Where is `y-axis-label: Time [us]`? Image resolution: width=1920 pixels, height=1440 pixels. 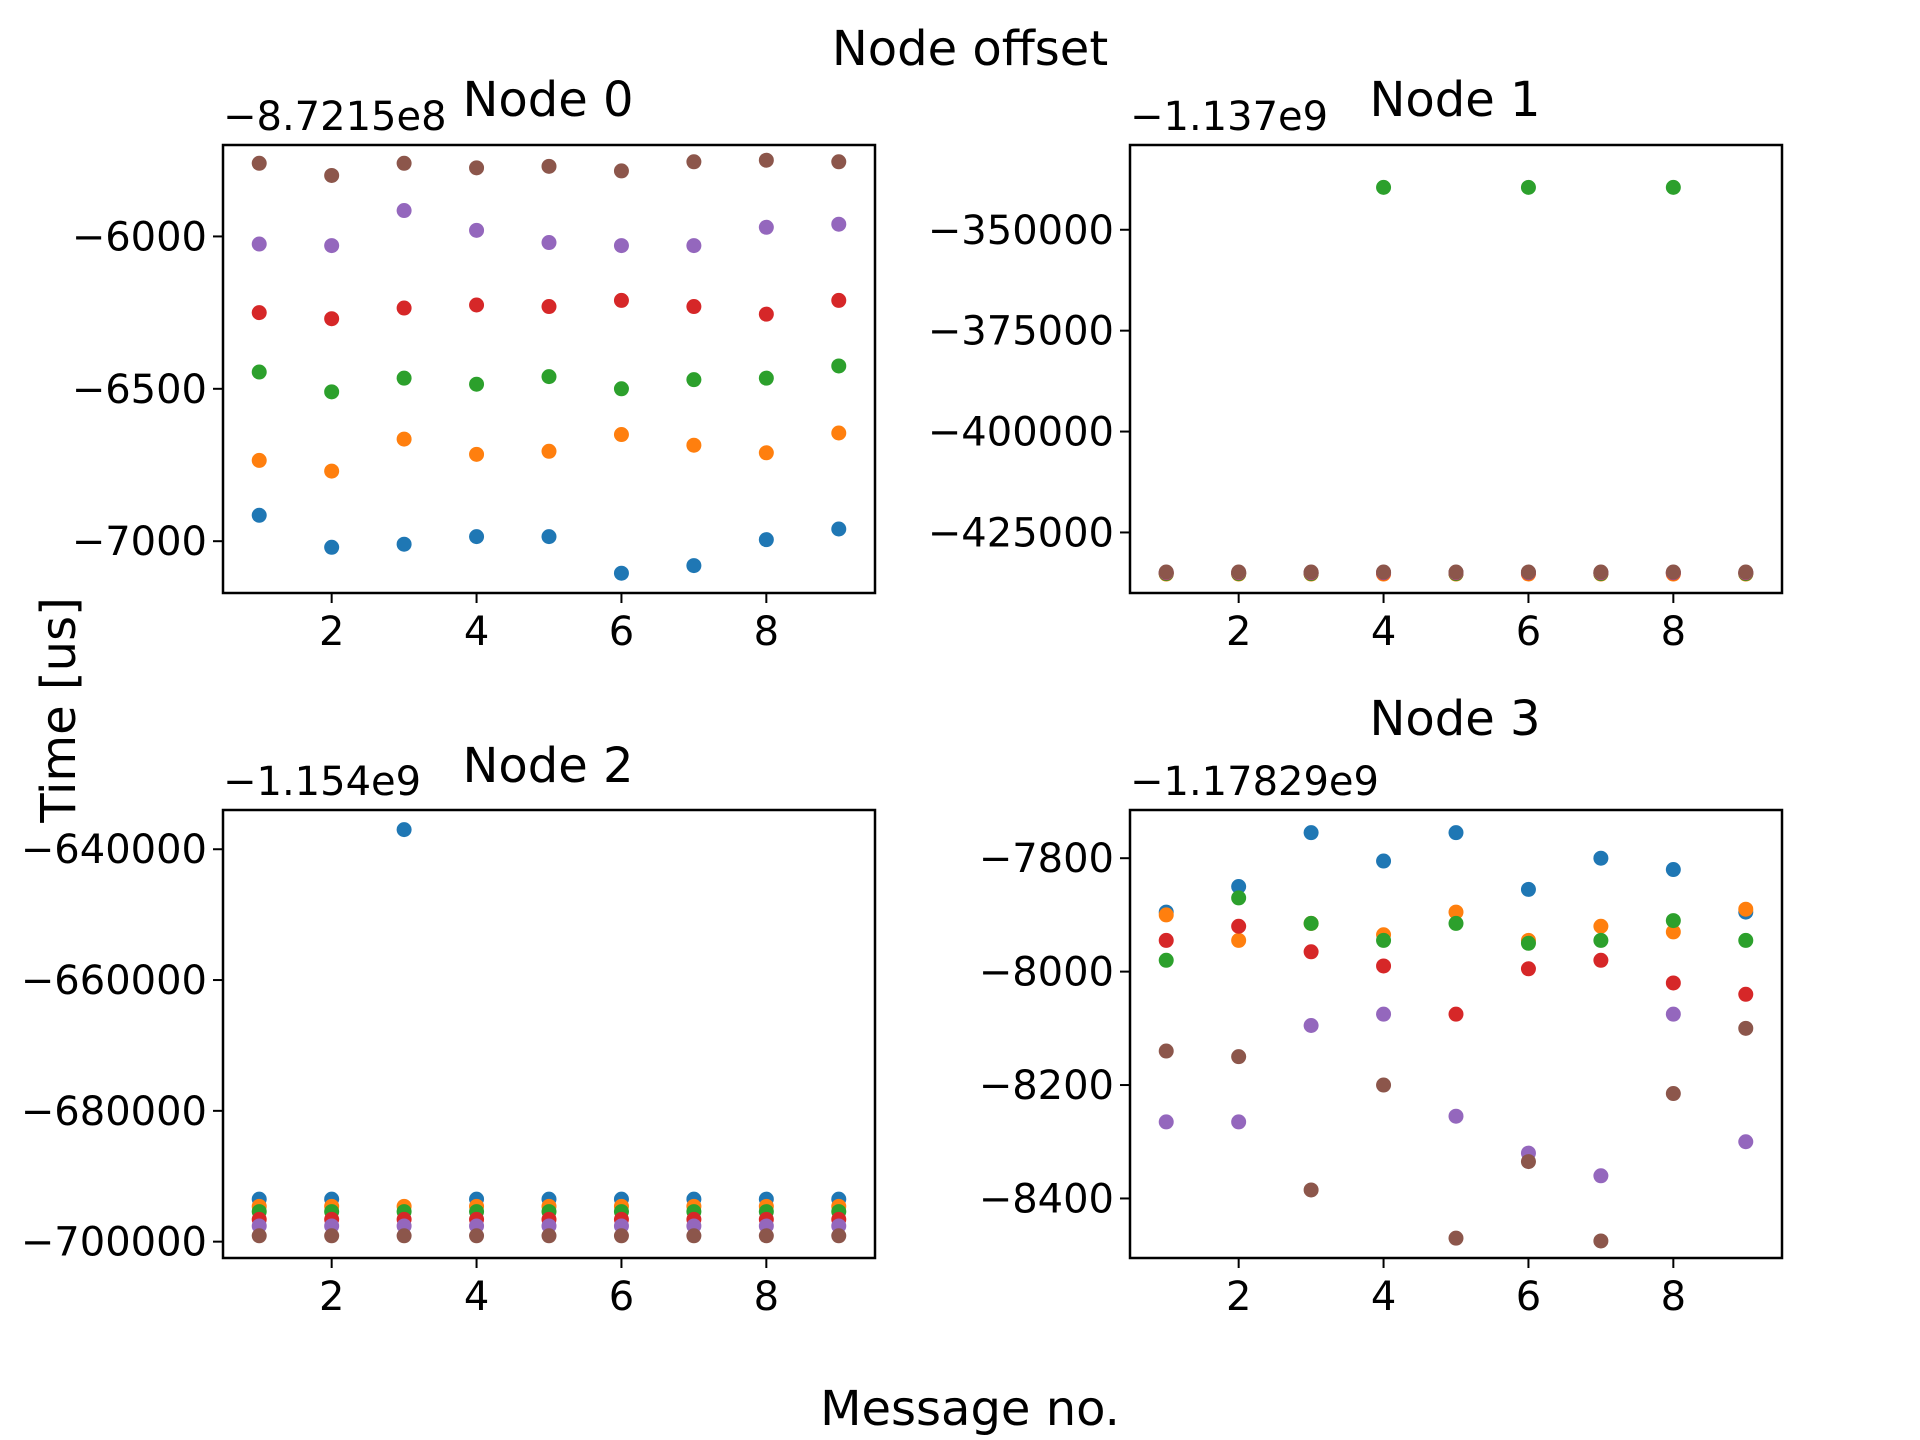
y-axis-label: Time [us] is located at coordinates (59, 710).